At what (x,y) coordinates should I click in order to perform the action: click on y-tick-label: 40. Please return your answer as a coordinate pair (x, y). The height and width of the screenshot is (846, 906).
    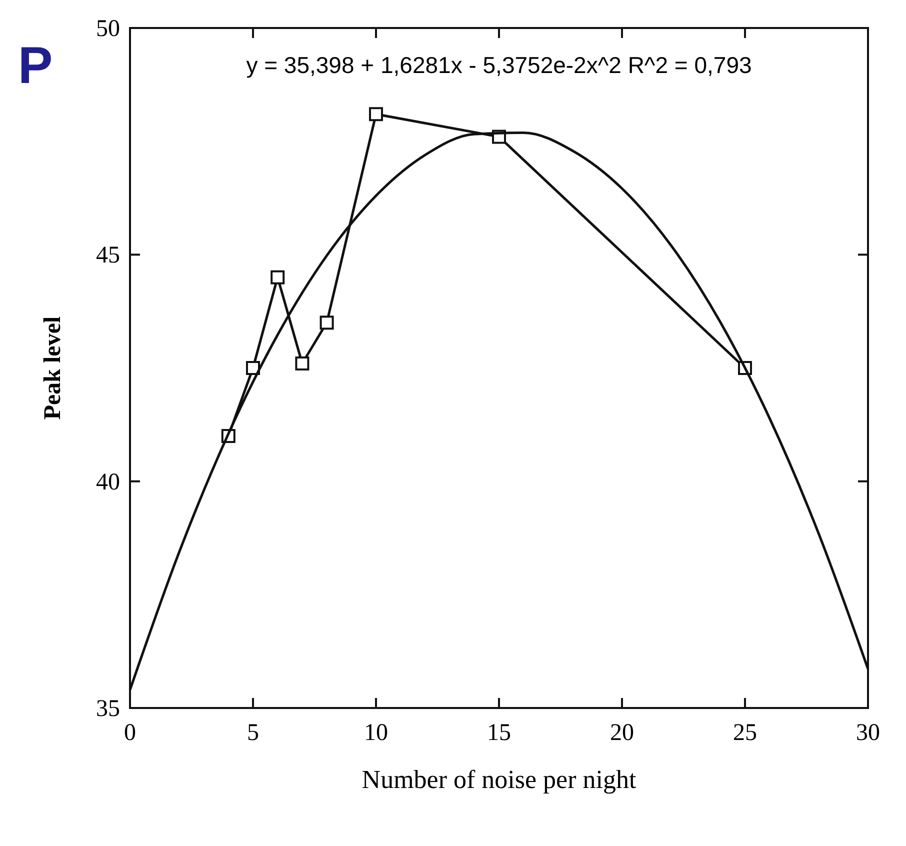
    Looking at the image, I should click on (108, 482).